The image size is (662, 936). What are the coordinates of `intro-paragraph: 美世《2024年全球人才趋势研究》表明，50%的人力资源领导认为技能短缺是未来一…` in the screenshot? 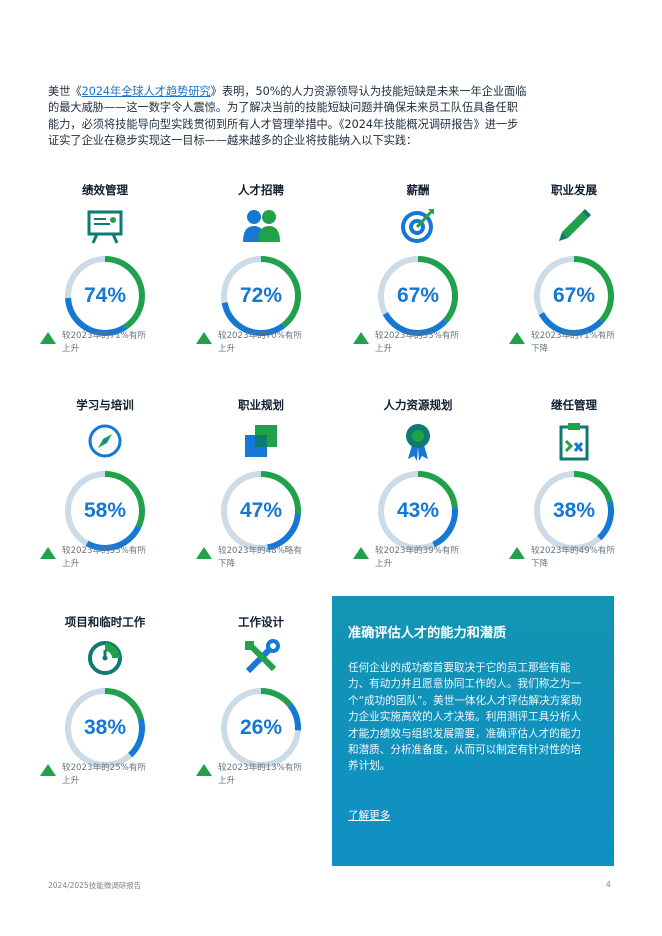 It's located at (288, 117).